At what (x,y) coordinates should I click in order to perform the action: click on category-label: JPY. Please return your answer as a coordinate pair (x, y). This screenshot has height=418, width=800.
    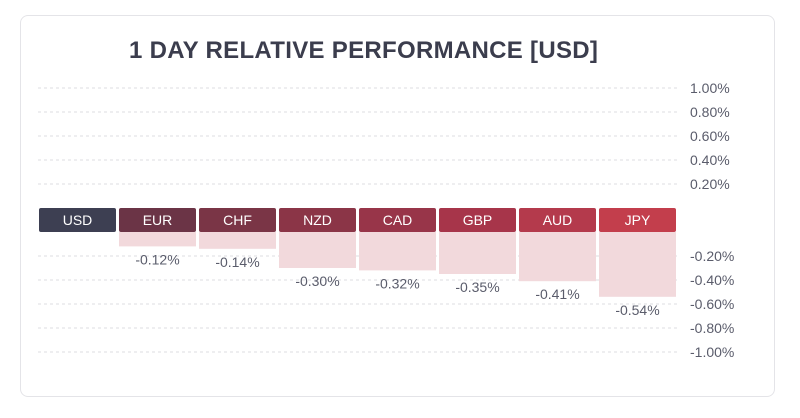
    Looking at the image, I should click on (638, 220).